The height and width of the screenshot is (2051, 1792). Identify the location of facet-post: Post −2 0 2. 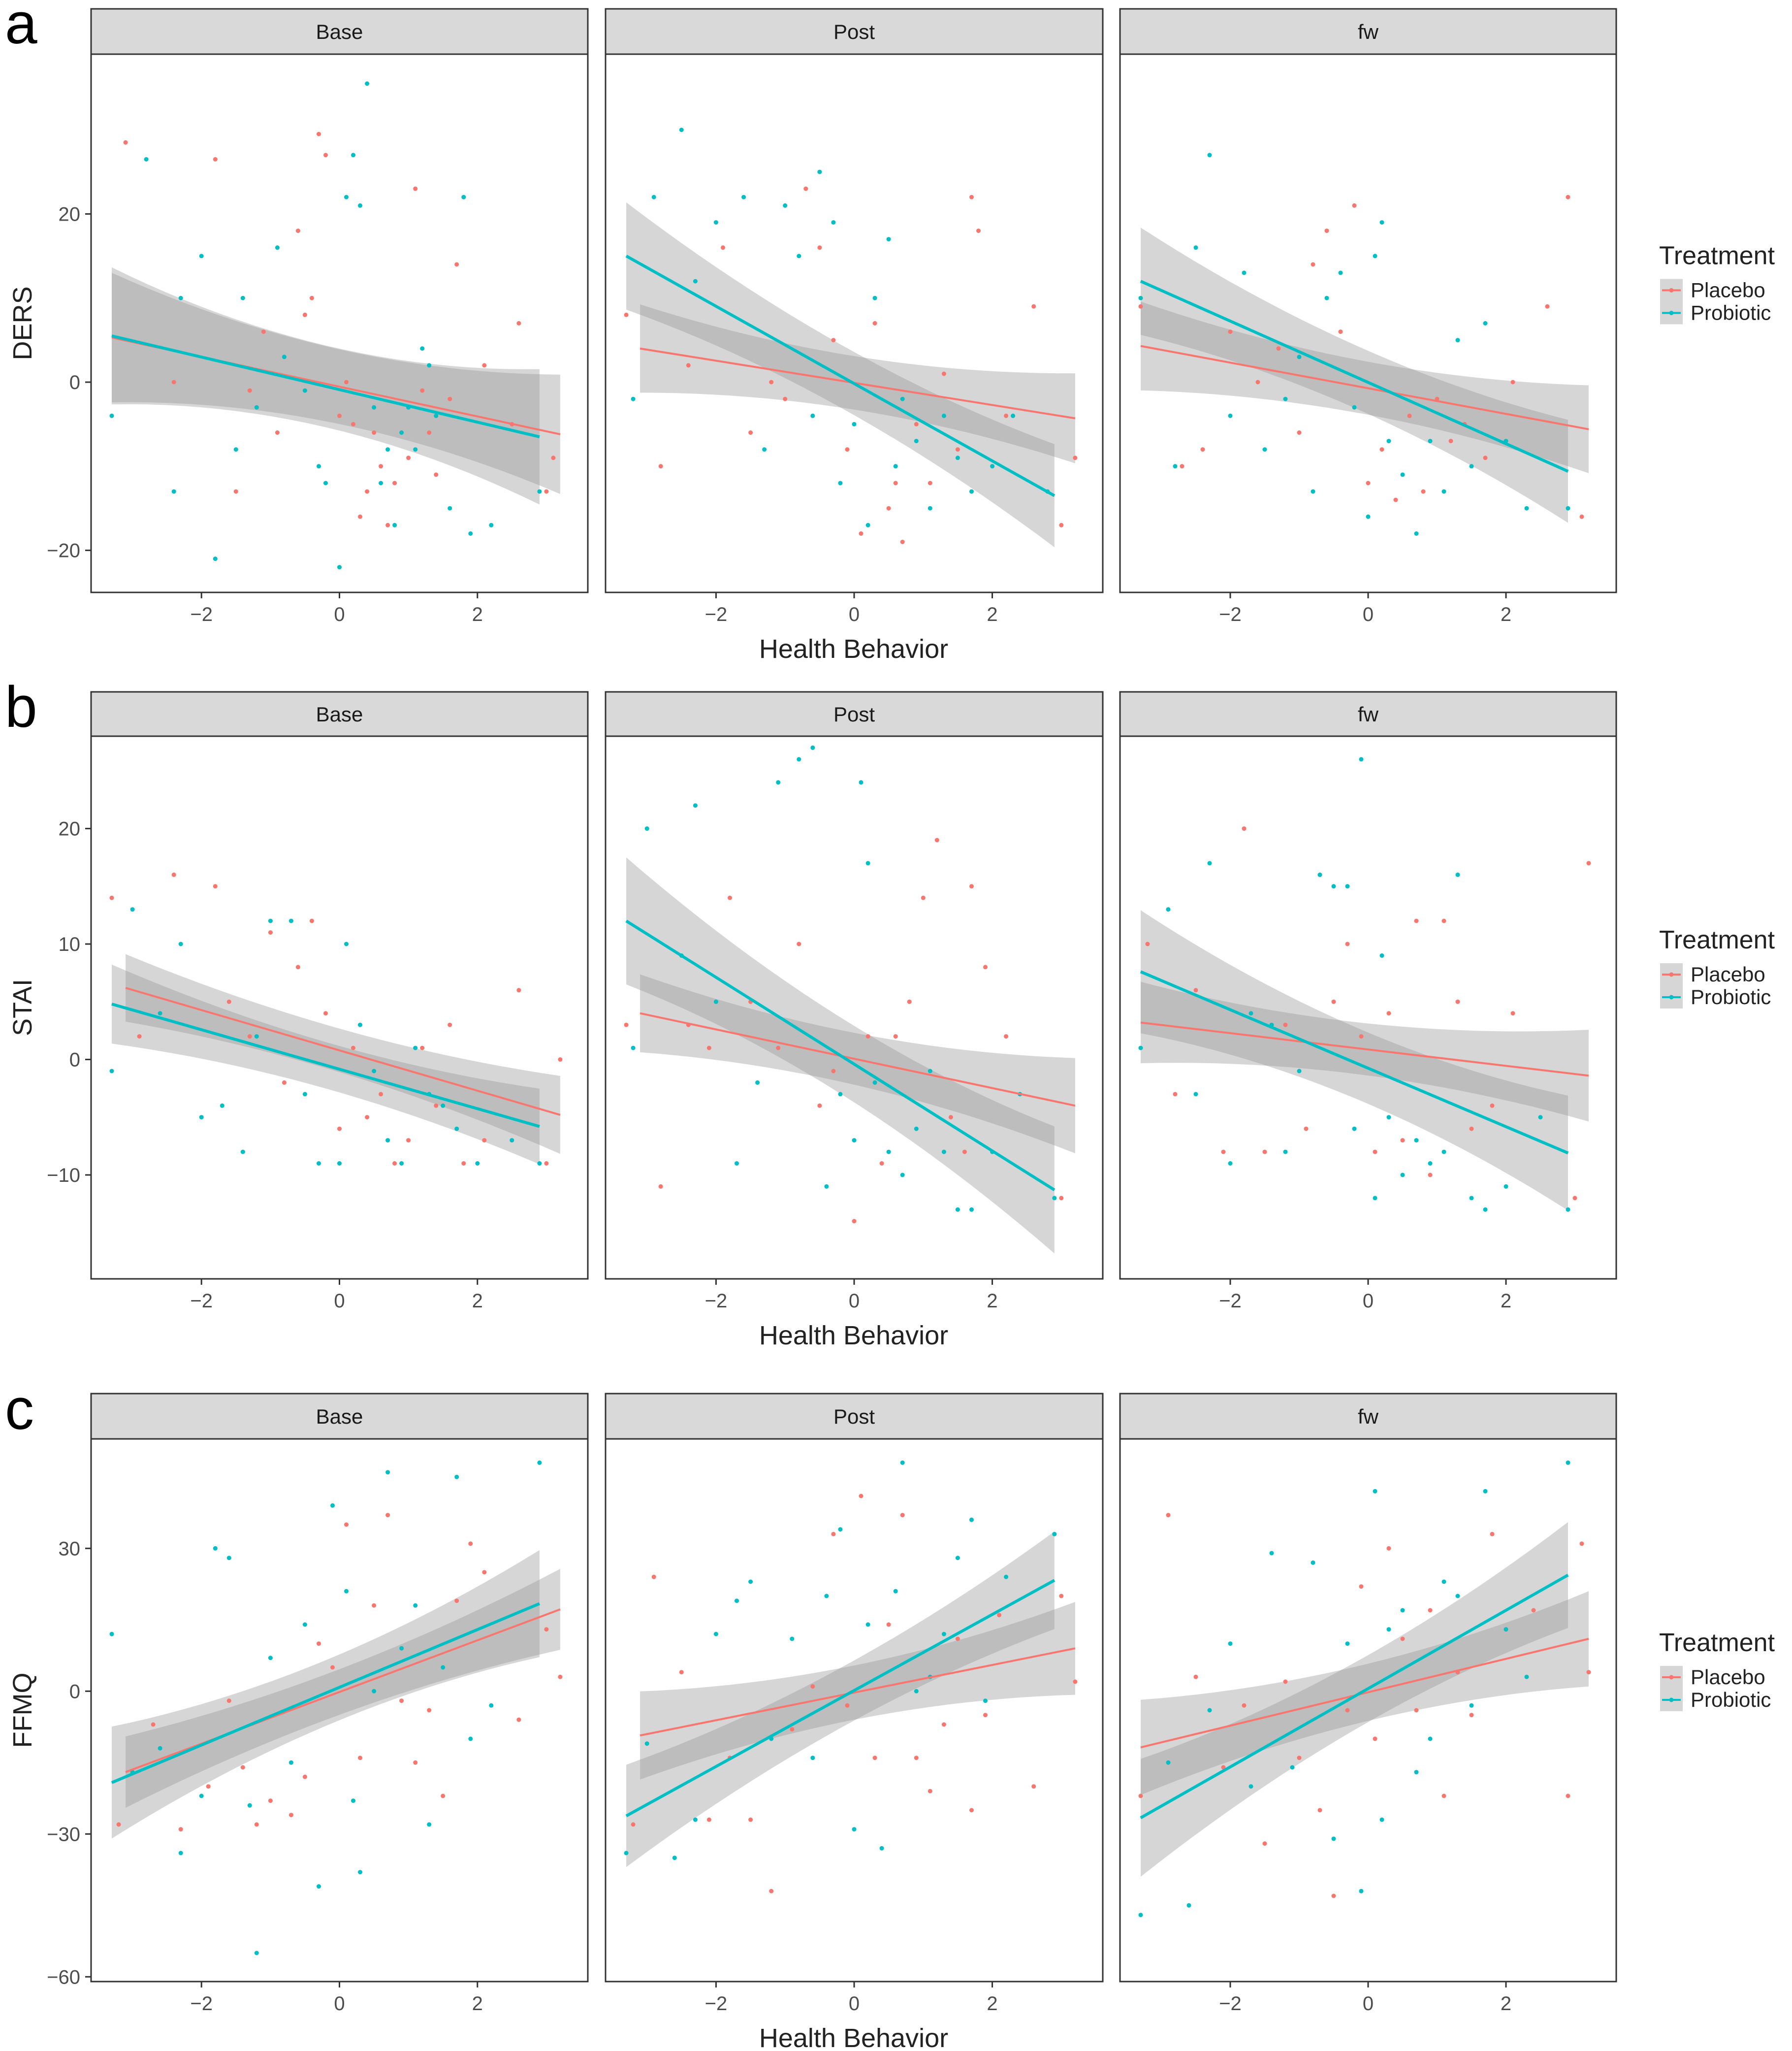
(854, 316).